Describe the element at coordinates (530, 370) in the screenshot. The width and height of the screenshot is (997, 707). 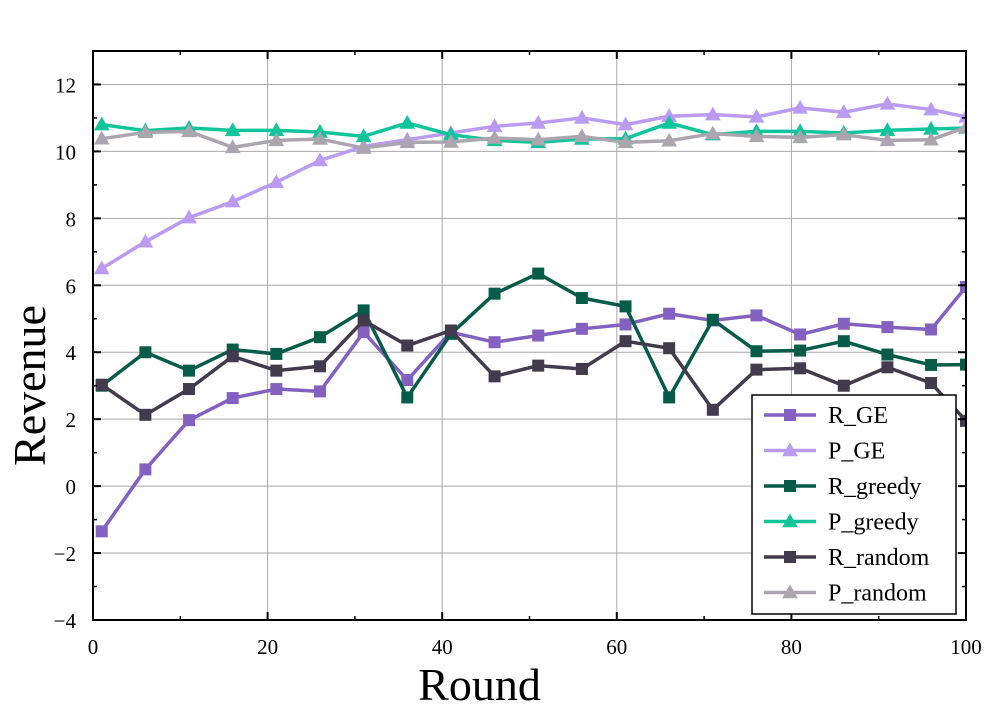
I see `series-r-random` at that location.